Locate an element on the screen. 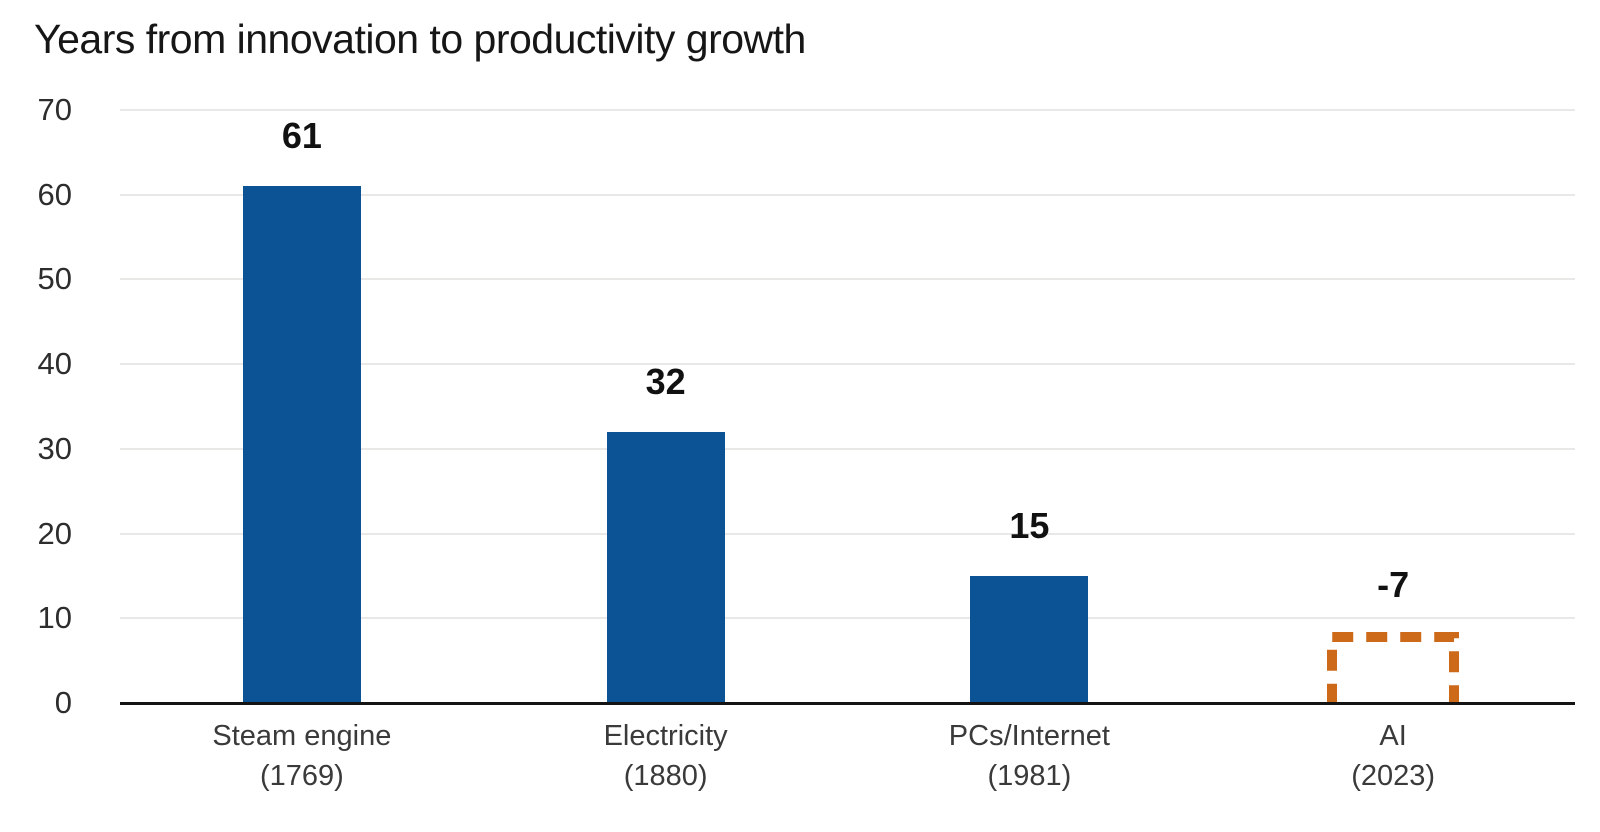 This screenshot has height=832, width=1600. bar-value-label: -7 is located at coordinates (1393, 585).